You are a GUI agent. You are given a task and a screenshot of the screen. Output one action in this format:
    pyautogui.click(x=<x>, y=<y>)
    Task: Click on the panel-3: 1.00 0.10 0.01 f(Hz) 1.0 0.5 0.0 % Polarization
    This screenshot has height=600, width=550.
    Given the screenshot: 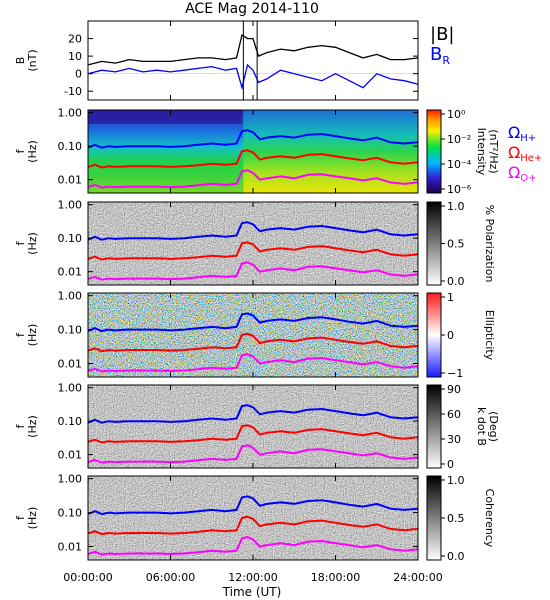 What is the action you would take?
    pyautogui.click(x=255, y=243)
    